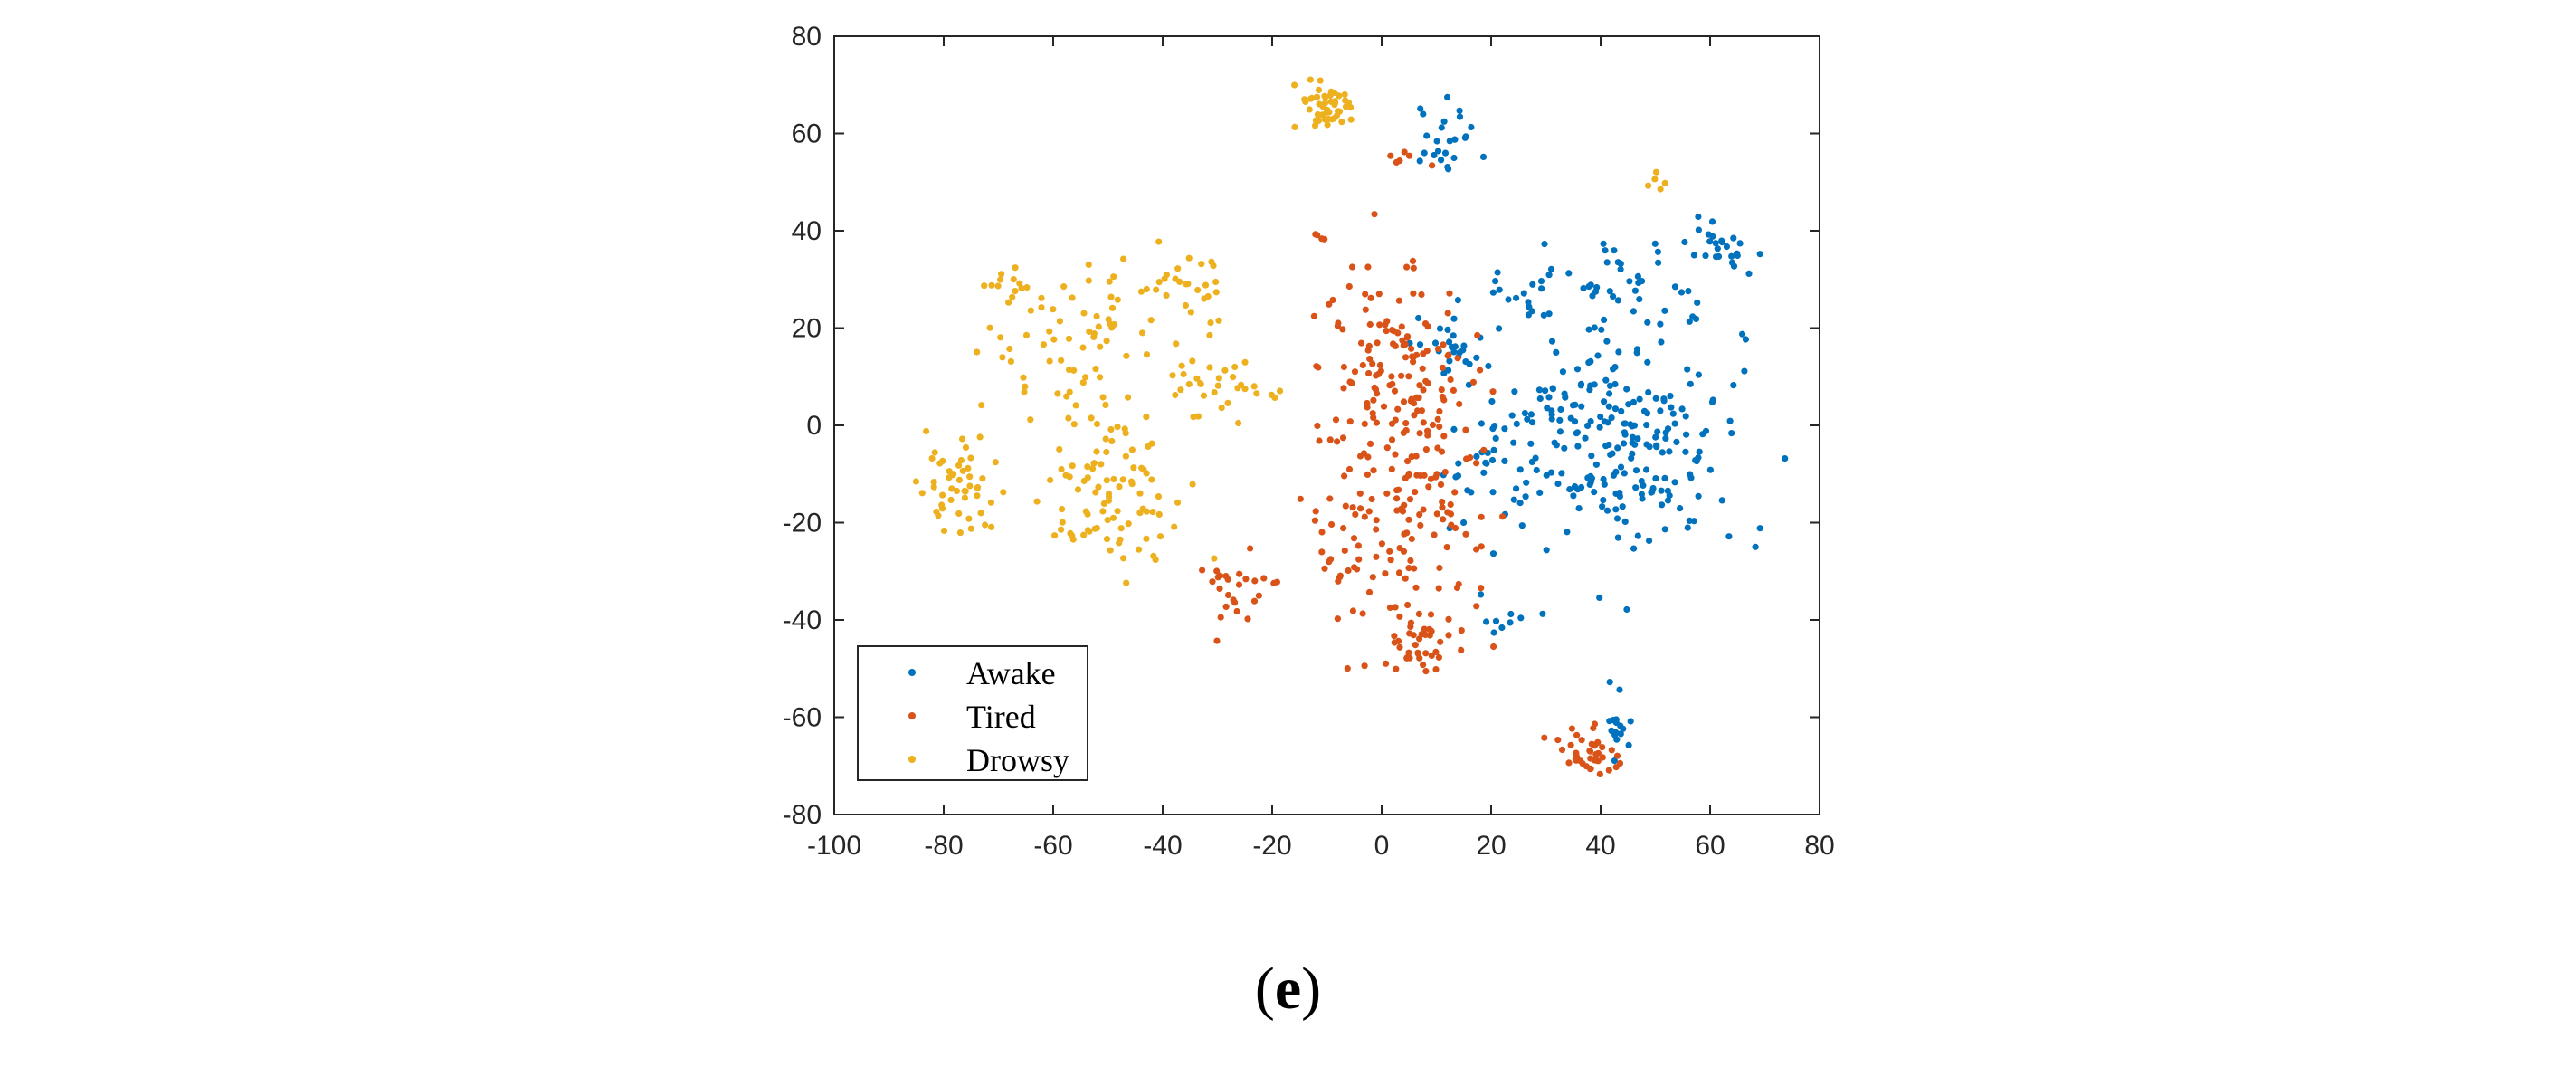  Describe the element at coordinates (972, 713) in the screenshot. I see `legend: Awake Tired Drowsy` at that location.